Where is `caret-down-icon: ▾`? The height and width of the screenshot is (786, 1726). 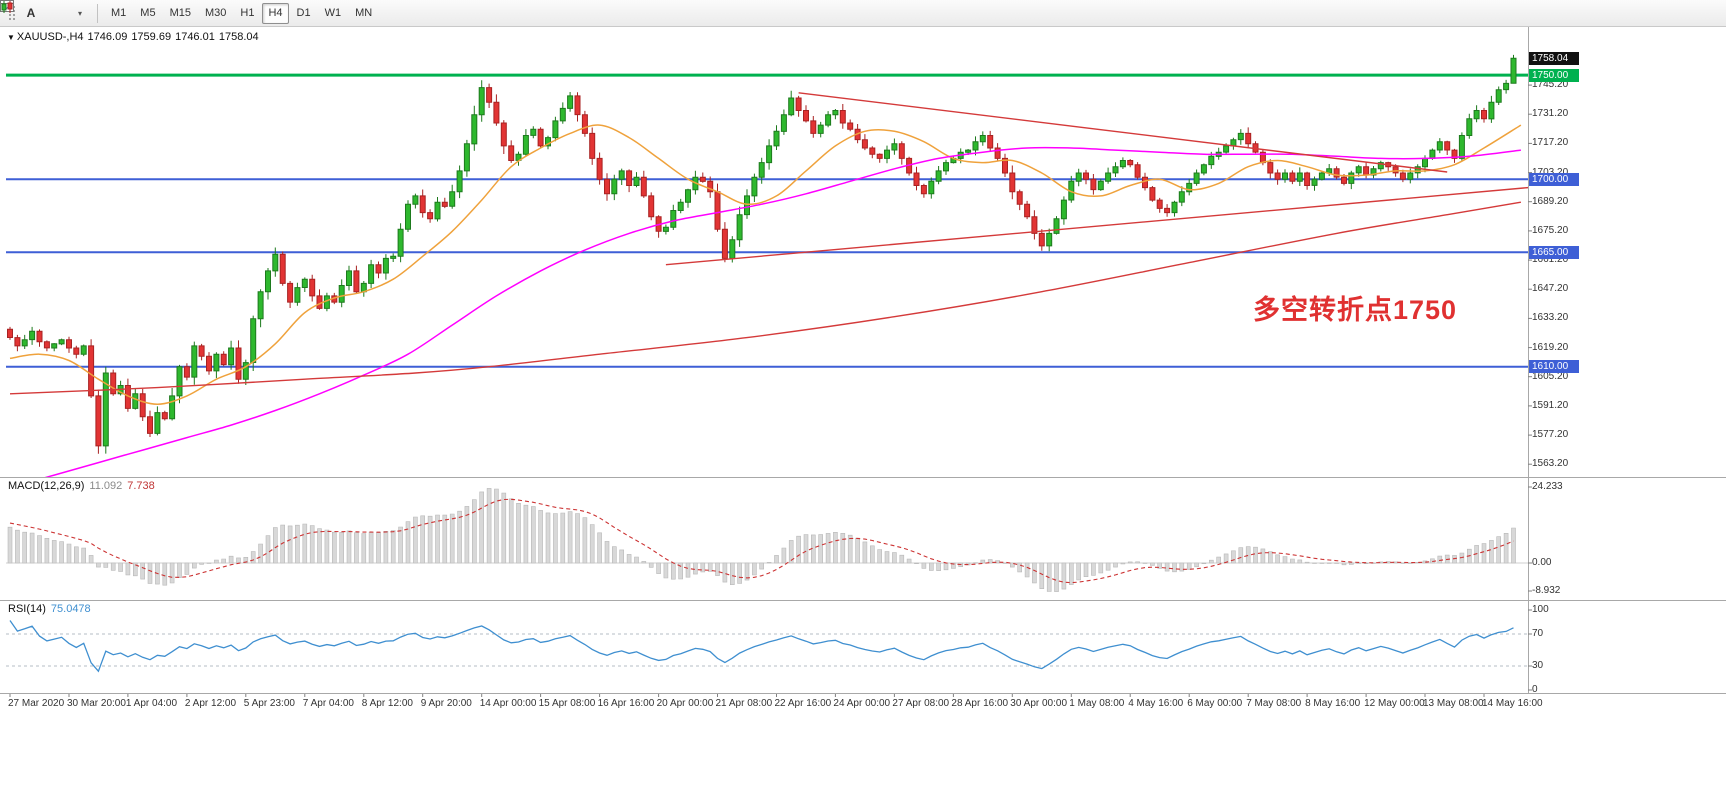
caret-down-icon: ▾ is located at coordinates (79, 13).